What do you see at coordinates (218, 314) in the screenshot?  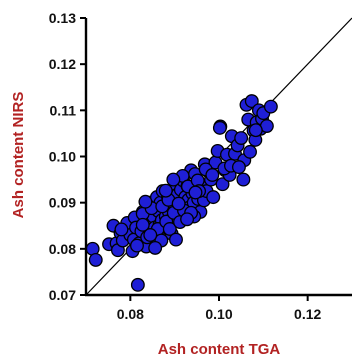 I see `x-tick-label: 0.10` at bounding box center [218, 314].